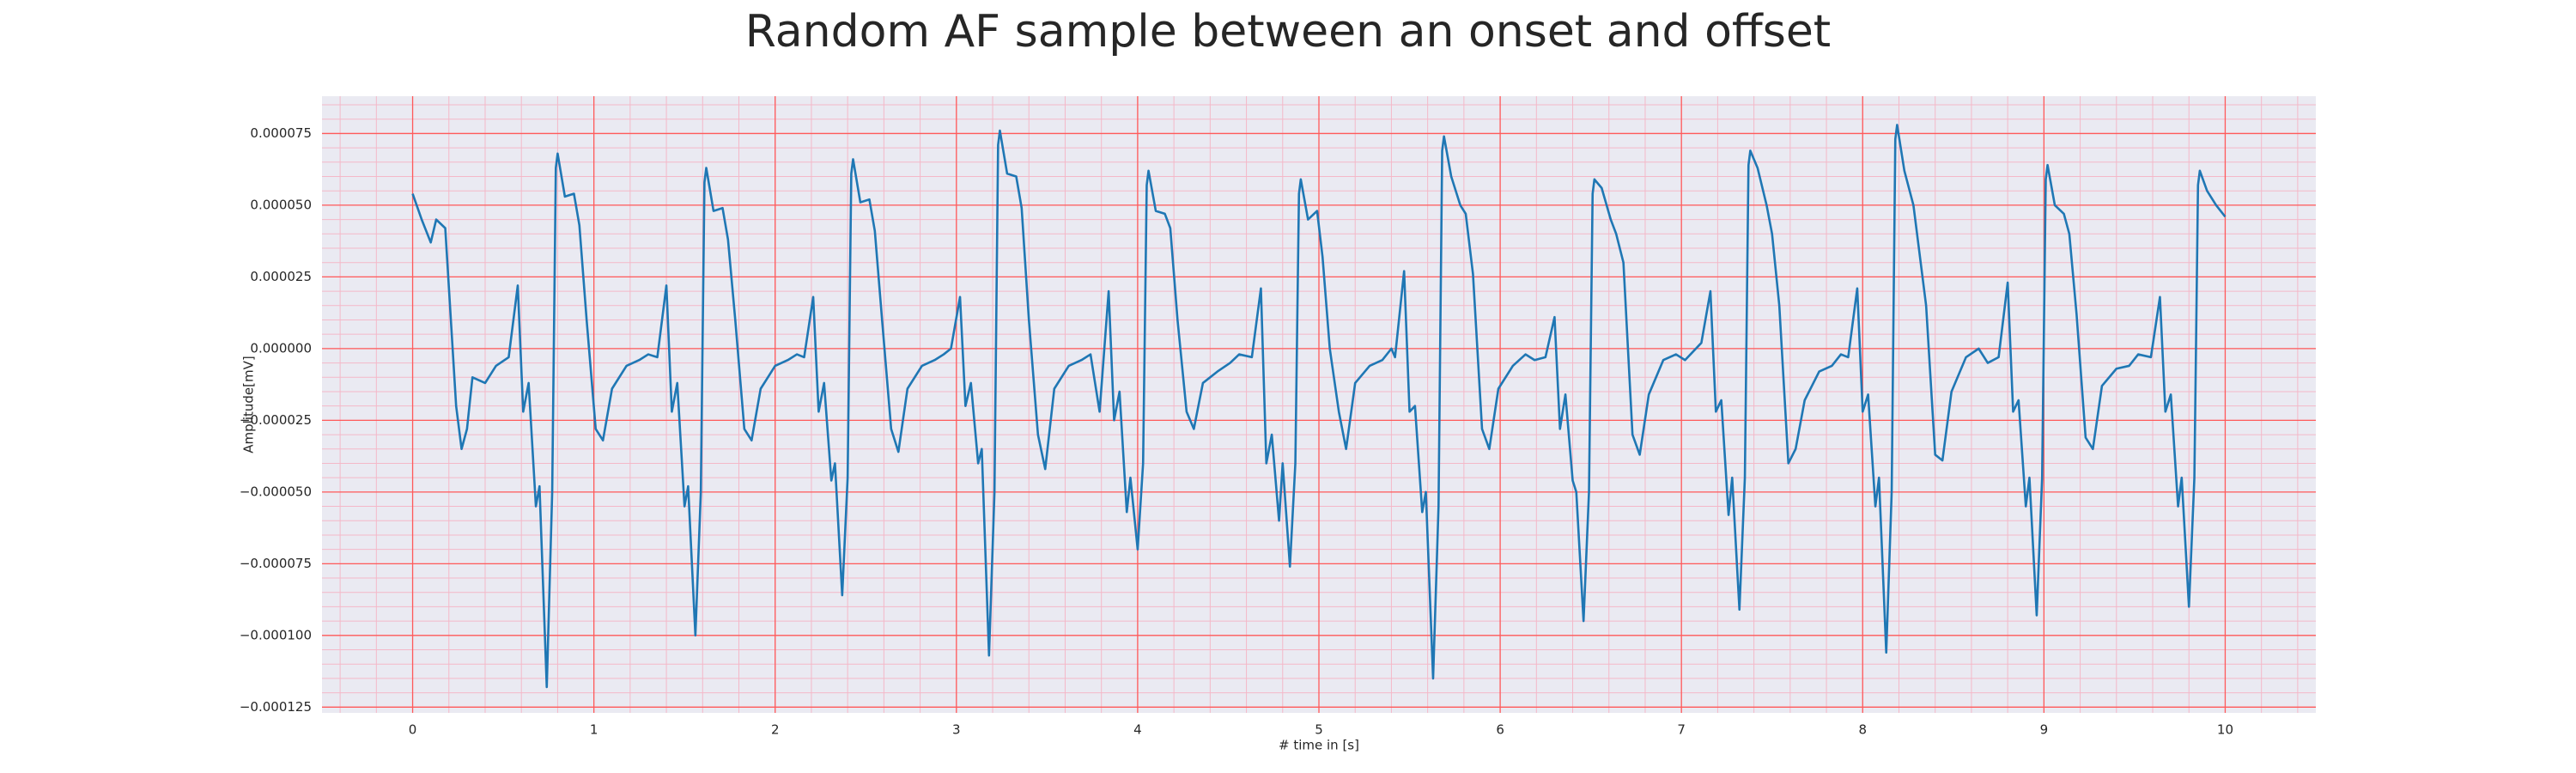 Image resolution: width=2576 pixels, height=773 pixels. Describe the element at coordinates (1319, 745) in the screenshot. I see `x-axis-label: # time in [s]` at that location.